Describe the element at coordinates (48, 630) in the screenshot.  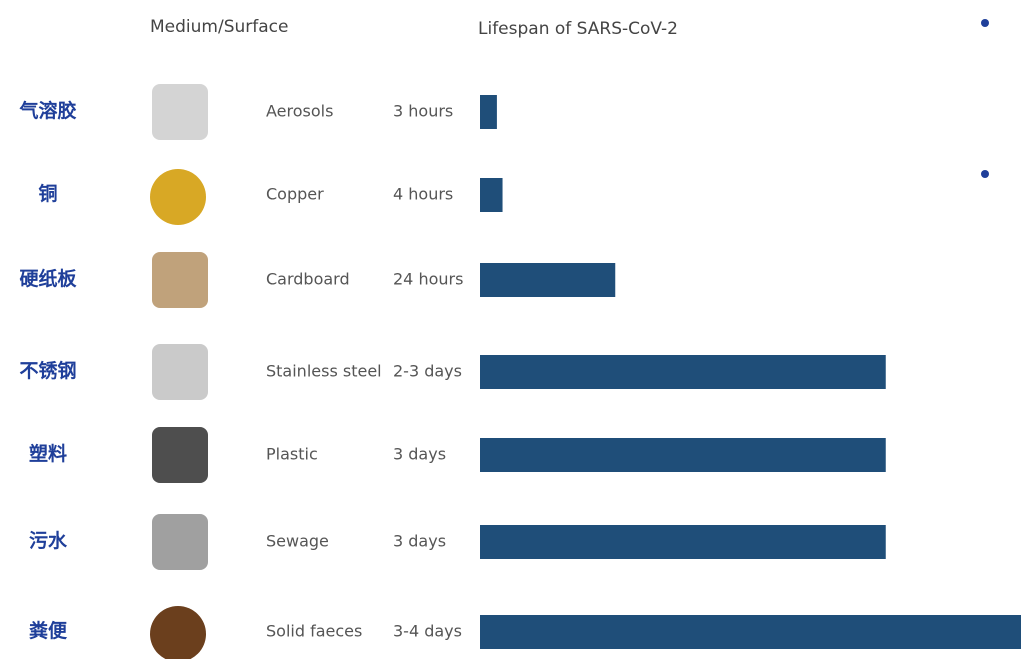
I see `chinese-label: 粪便` at that location.